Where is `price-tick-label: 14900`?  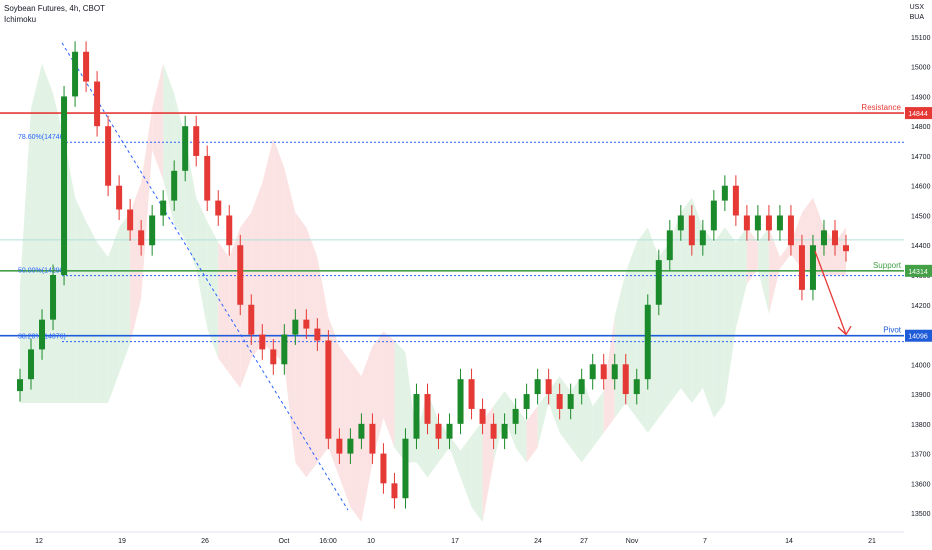
price-tick-label: 14900 is located at coordinates (921, 97).